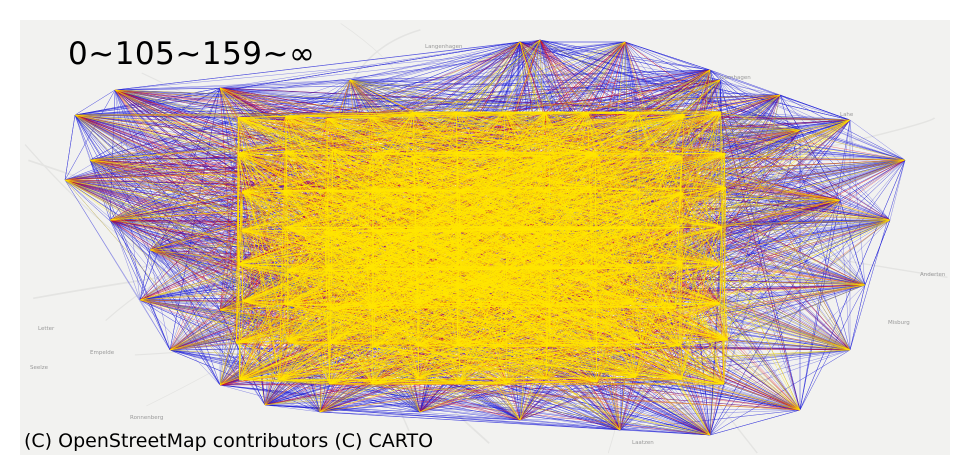 The width and height of the screenshot is (969, 476). What do you see at coordinates (735, 78) in the screenshot?
I see `place-label: Isernhagen` at bounding box center [735, 78].